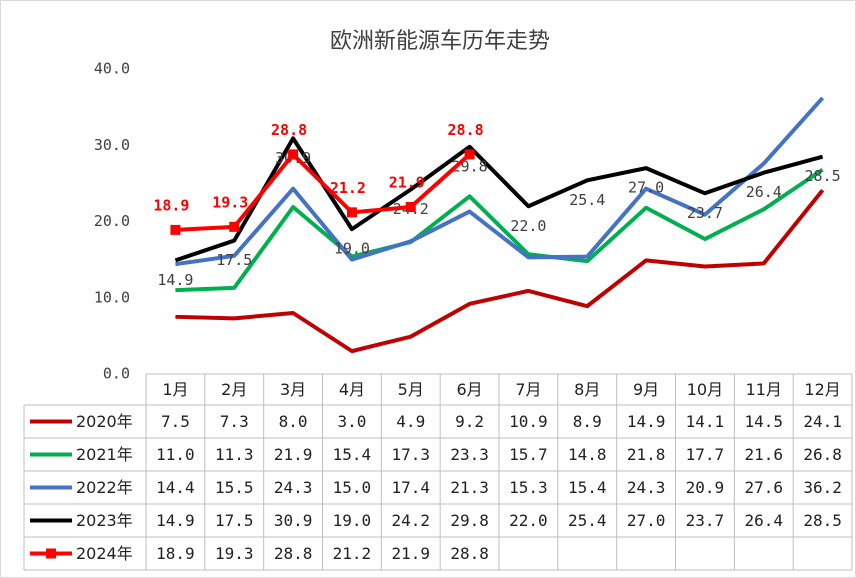 The image size is (856, 578). Describe the element at coordinates (469, 520) in the screenshot. I see `table-cell: 29.8` at that location.